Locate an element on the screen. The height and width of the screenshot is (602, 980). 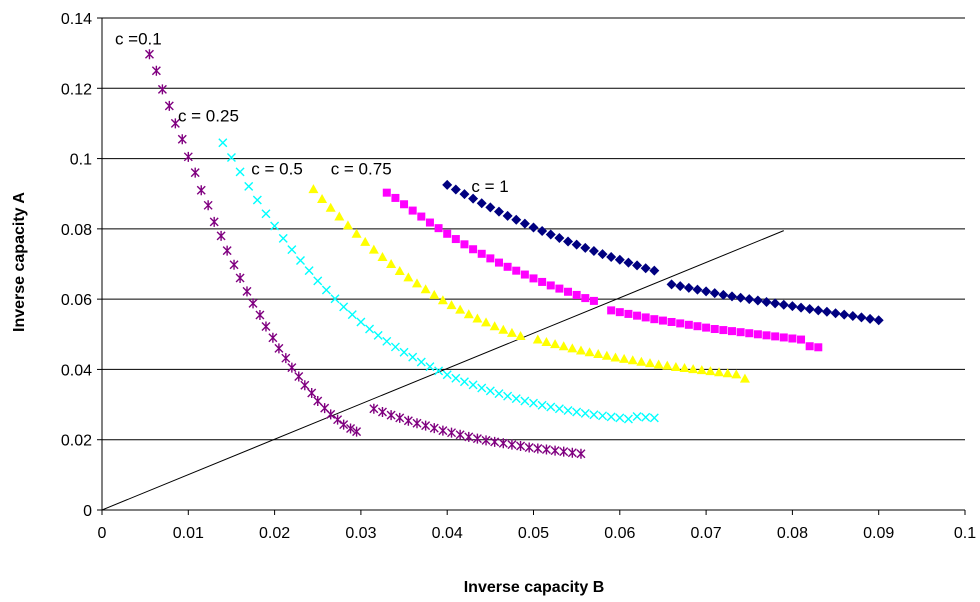
annotation-label-3: c = 0.75 is located at coordinates (361, 168).